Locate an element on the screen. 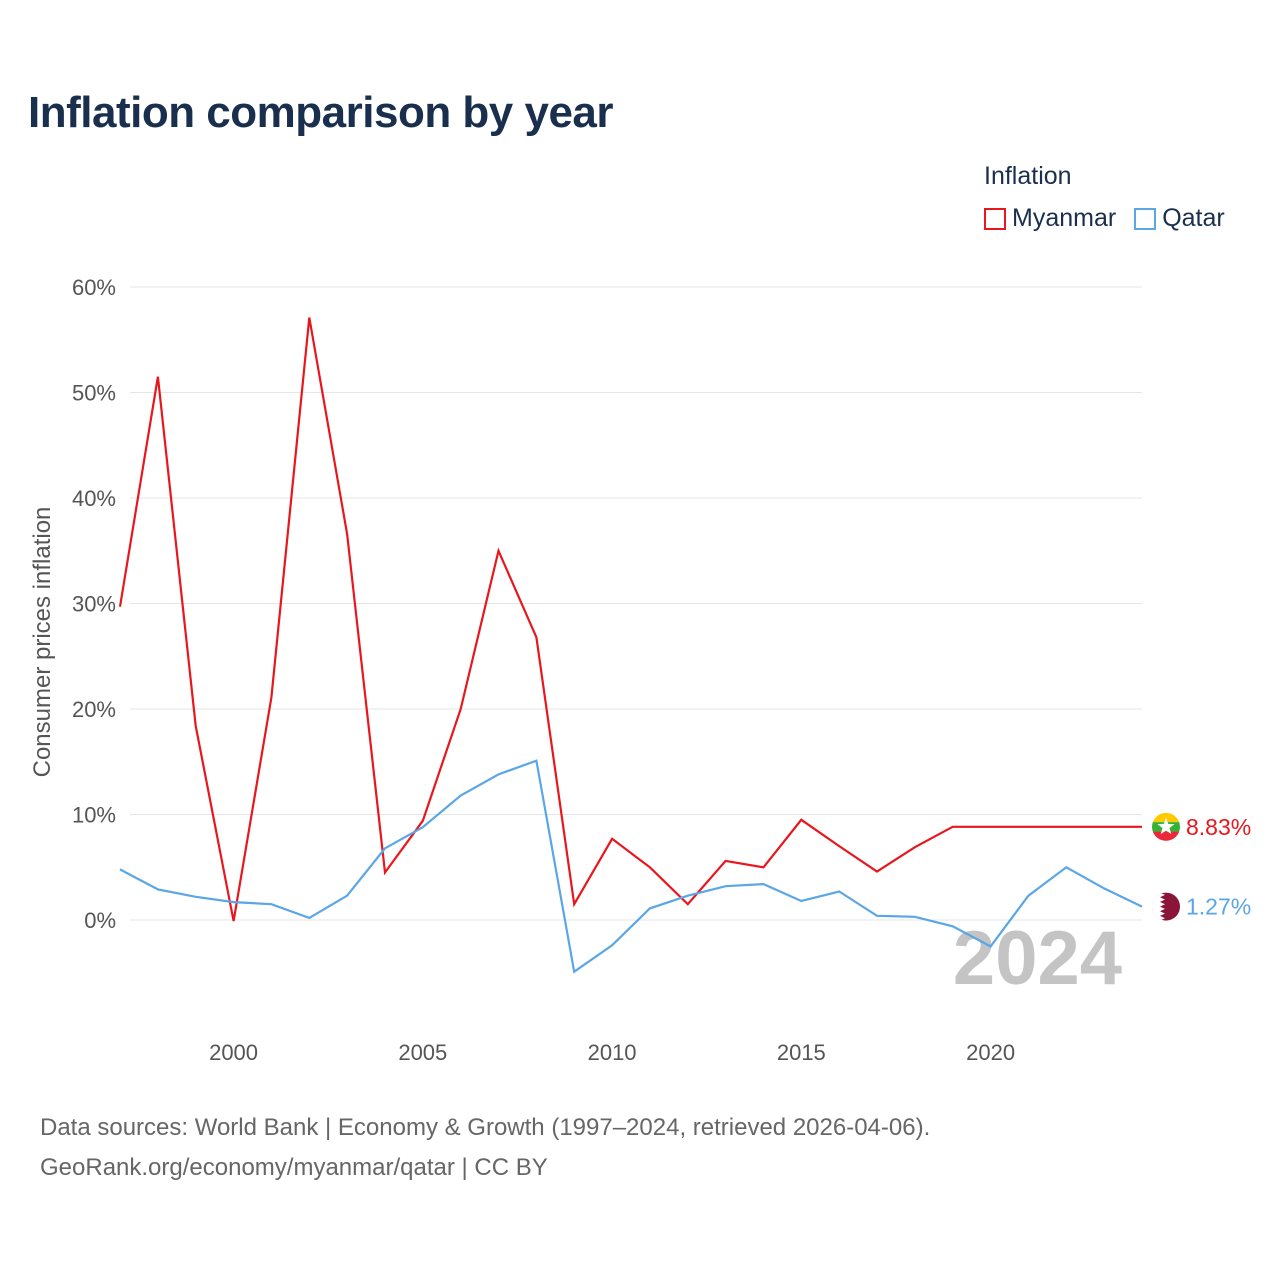  x-tick-label: 2010 is located at coordinates (612, 1052).